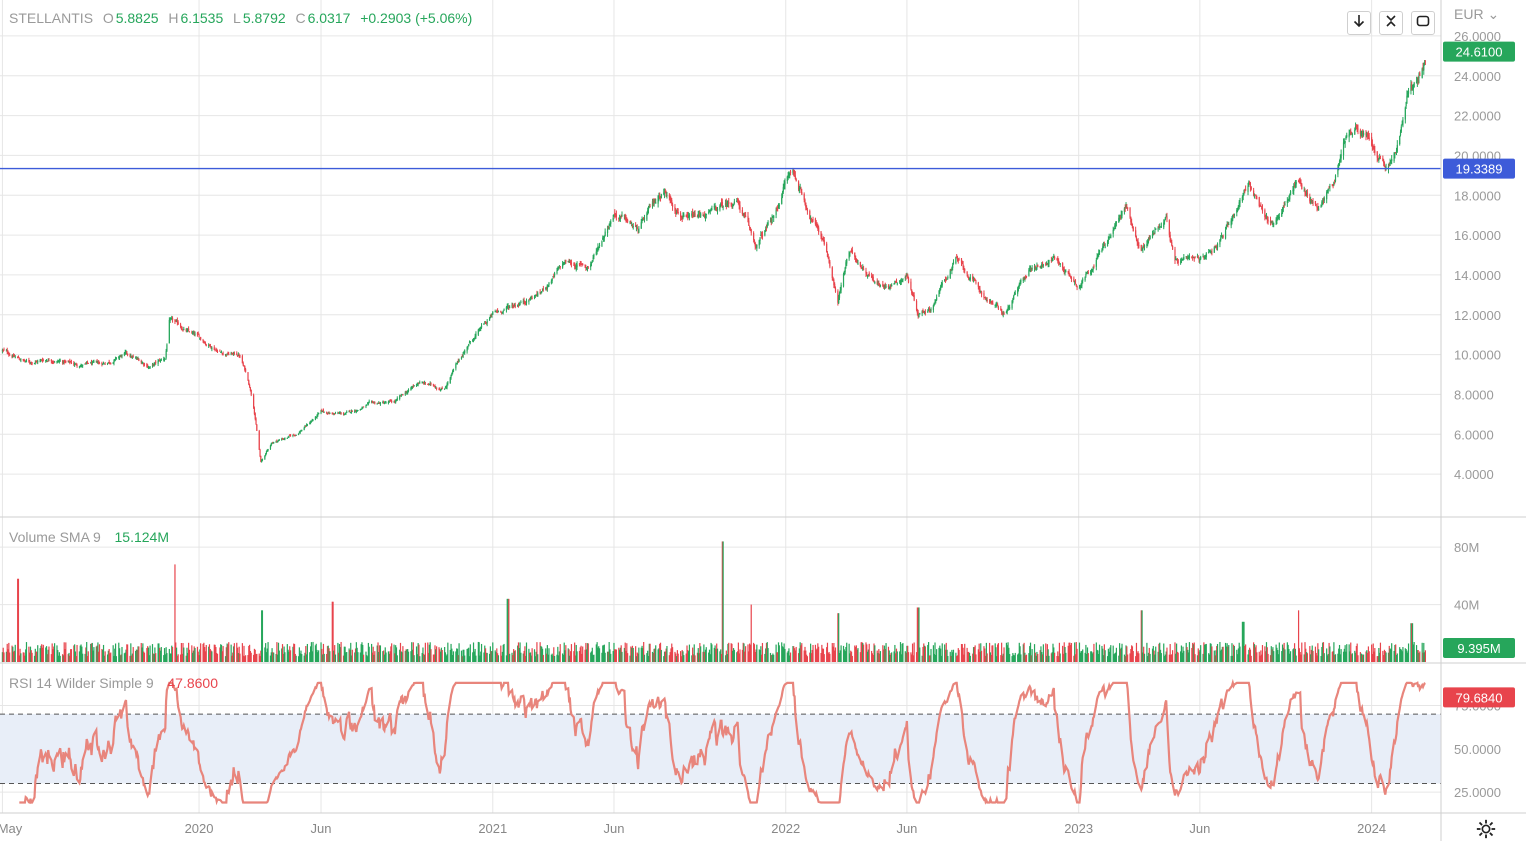 Image resolution: width=1526 pixels, height=841 pixels. I want to click on gear-icon, so click(1486, 829).